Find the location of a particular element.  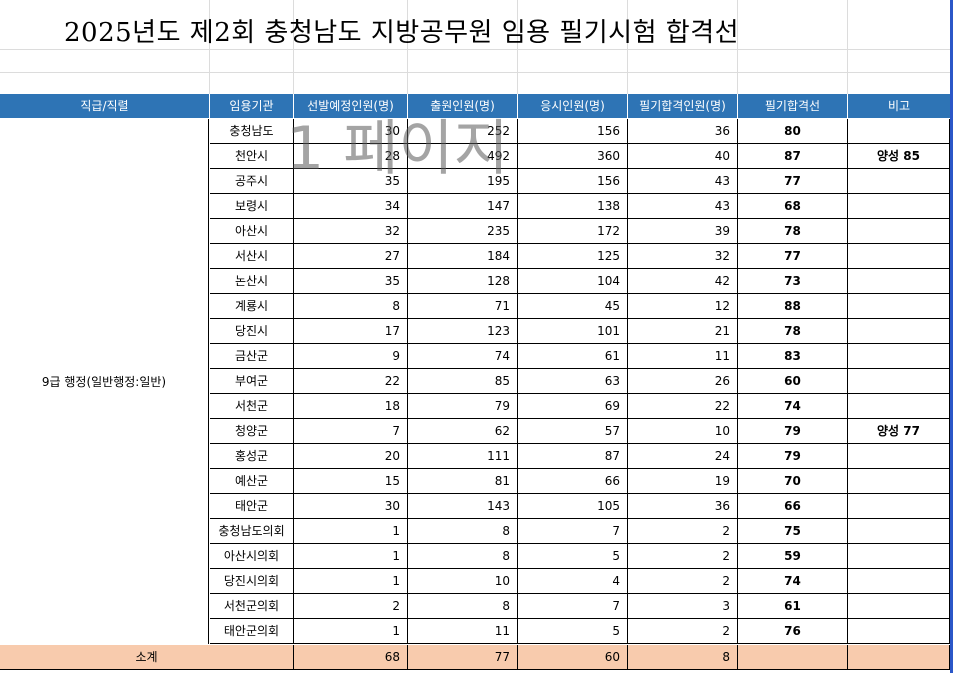

cell-apply: 111 is located at coordinates (463, 456).